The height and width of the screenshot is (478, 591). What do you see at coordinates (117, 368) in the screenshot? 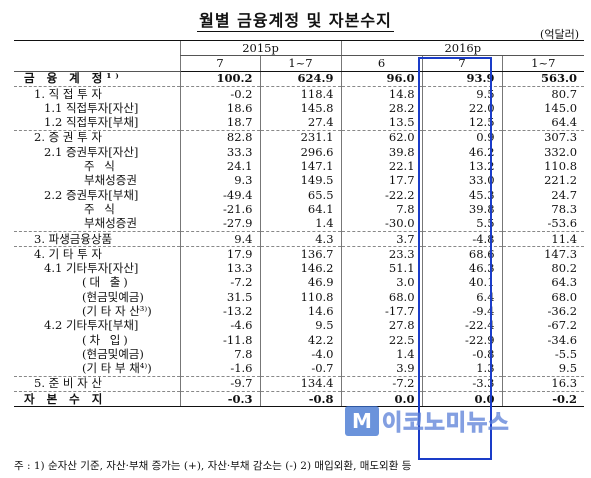
I see `row-label: (기 타 부 채⁴⁾)` at bounding box center [117, 368].